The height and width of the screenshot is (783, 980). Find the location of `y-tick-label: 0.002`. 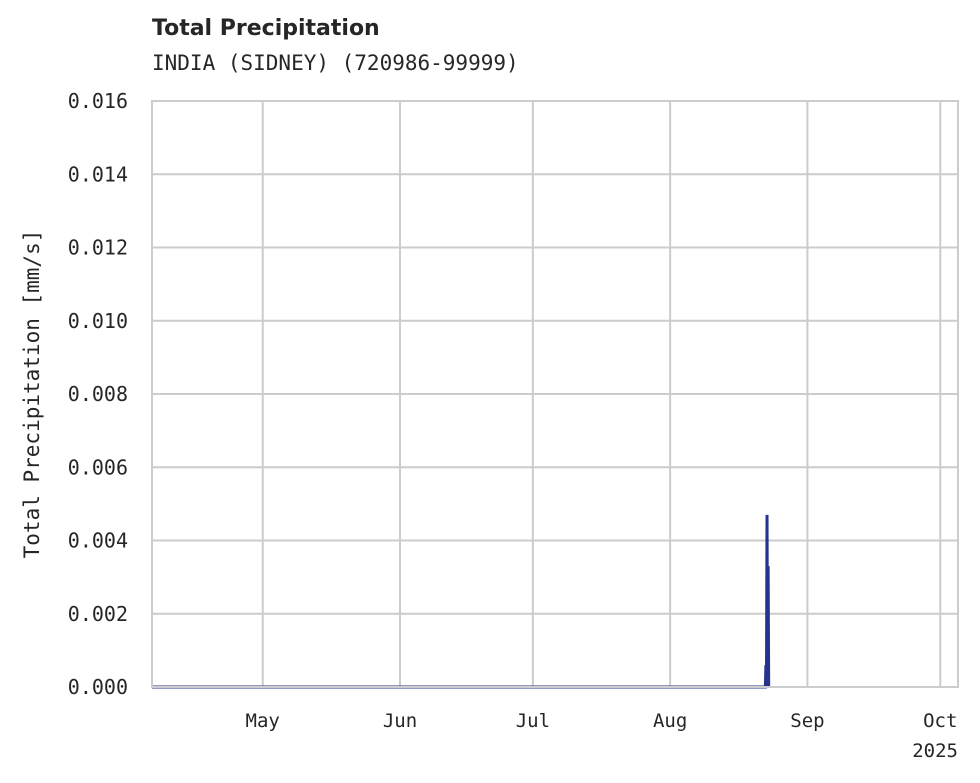

y-tick-label: 0.002 is located at coordinates (98, 614).